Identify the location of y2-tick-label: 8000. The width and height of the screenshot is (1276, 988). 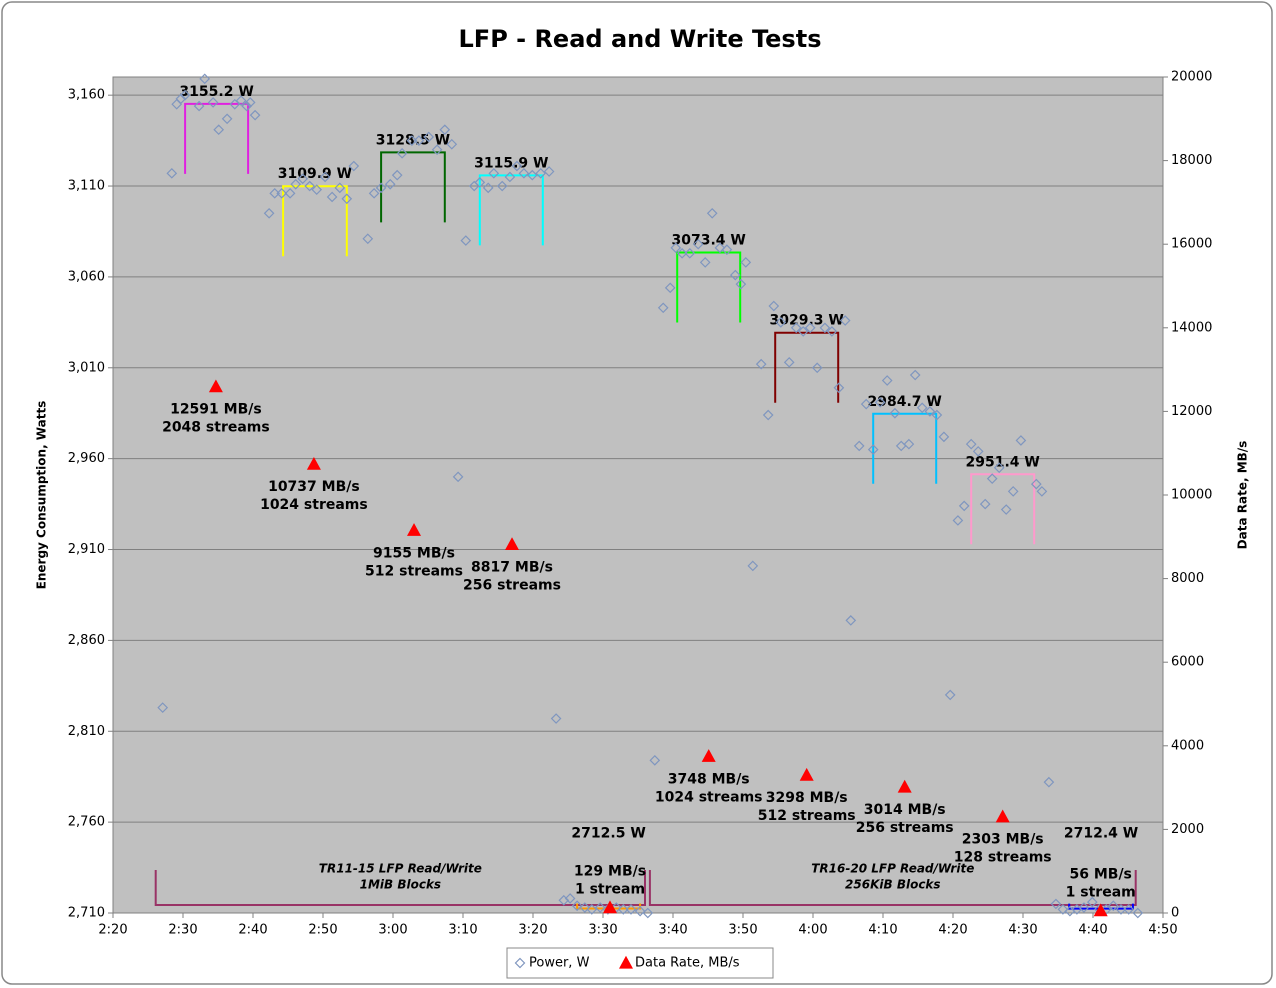
(1187, 578).